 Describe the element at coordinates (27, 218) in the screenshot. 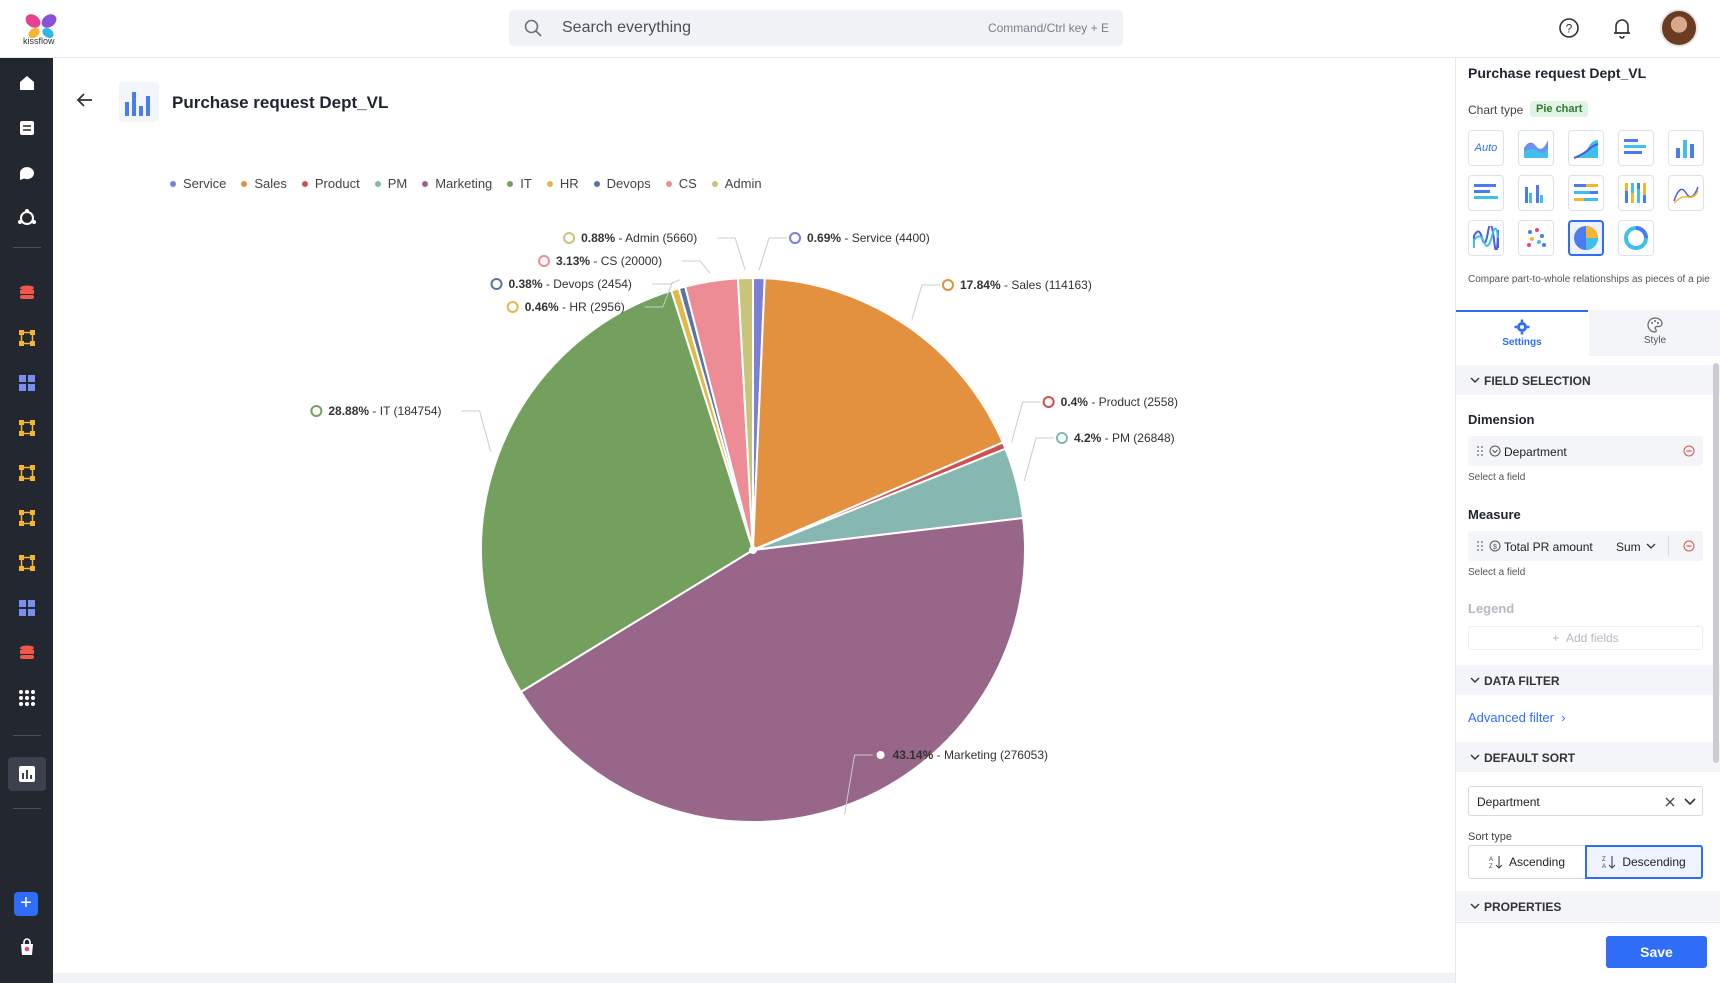

I see `integrations-icon` at that location.